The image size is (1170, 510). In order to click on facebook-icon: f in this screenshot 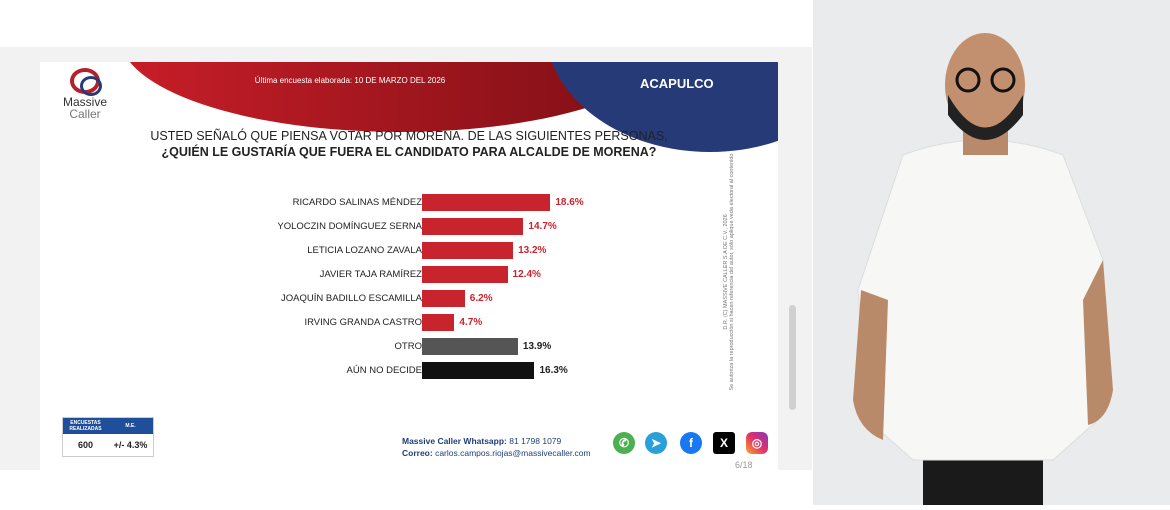, I will do `click(691, 443)`.